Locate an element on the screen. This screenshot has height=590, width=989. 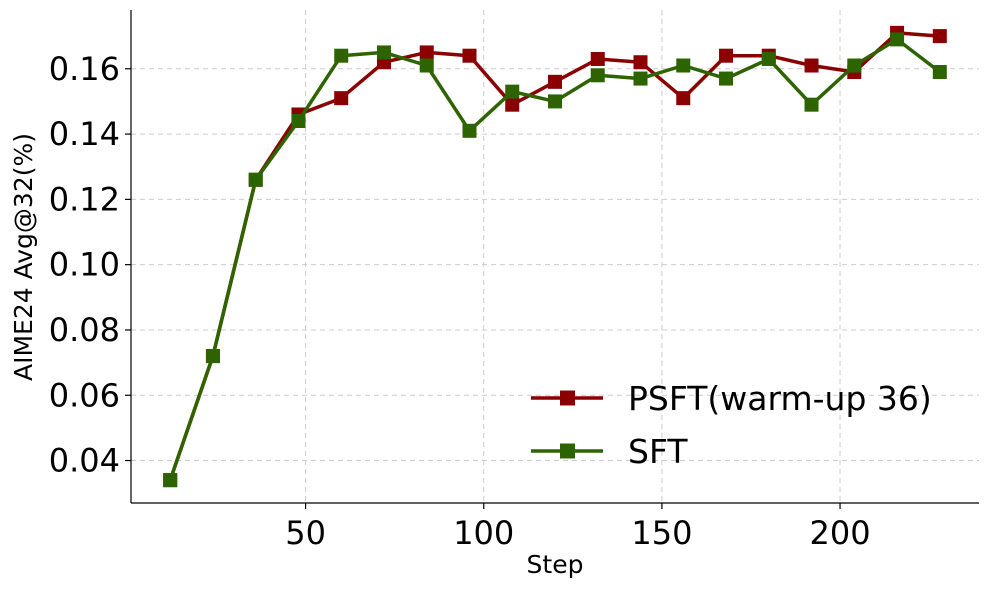
x-tick-label: 200 is located at coordinates (840, 533).